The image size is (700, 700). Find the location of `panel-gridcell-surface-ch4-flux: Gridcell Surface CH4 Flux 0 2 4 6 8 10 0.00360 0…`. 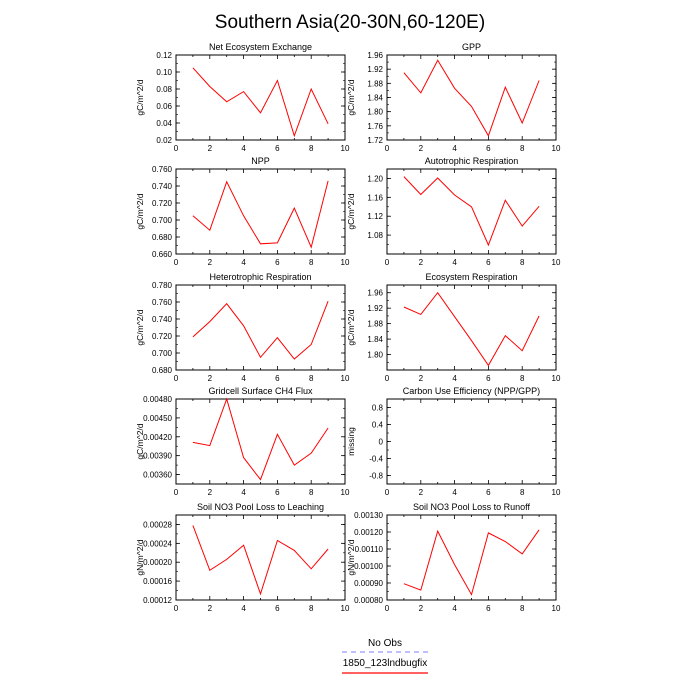

panel-gridcell-surface-ch4-flux: Gridcell Surface CH4 Flux 0 2 4 6 8 10 0.00360 0… is located at coordinates (242, 441).